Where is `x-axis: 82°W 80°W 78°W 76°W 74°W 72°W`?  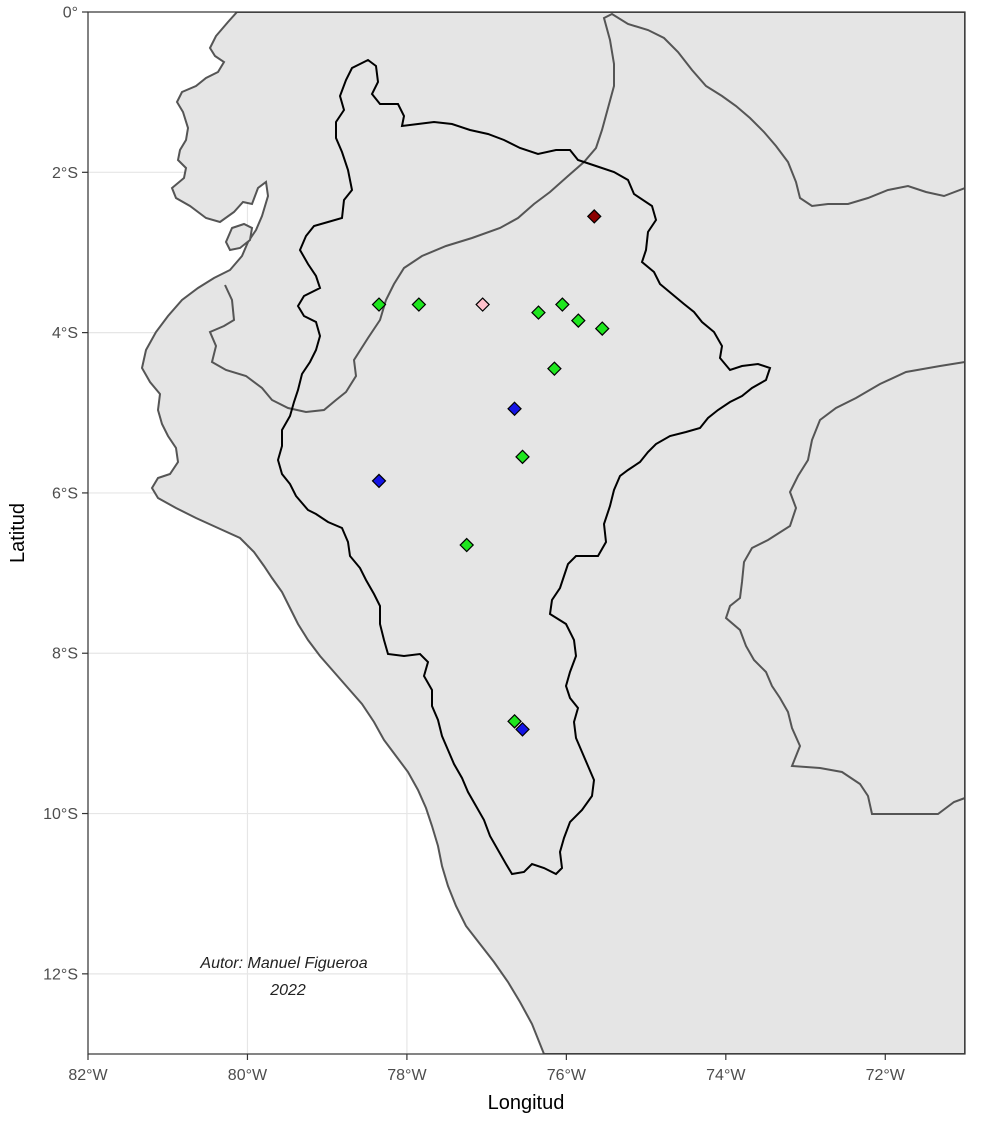
x-axis: 82°W 80°W 78°W 76°W 74°W 72°W is located at coordinates (487, 1069).